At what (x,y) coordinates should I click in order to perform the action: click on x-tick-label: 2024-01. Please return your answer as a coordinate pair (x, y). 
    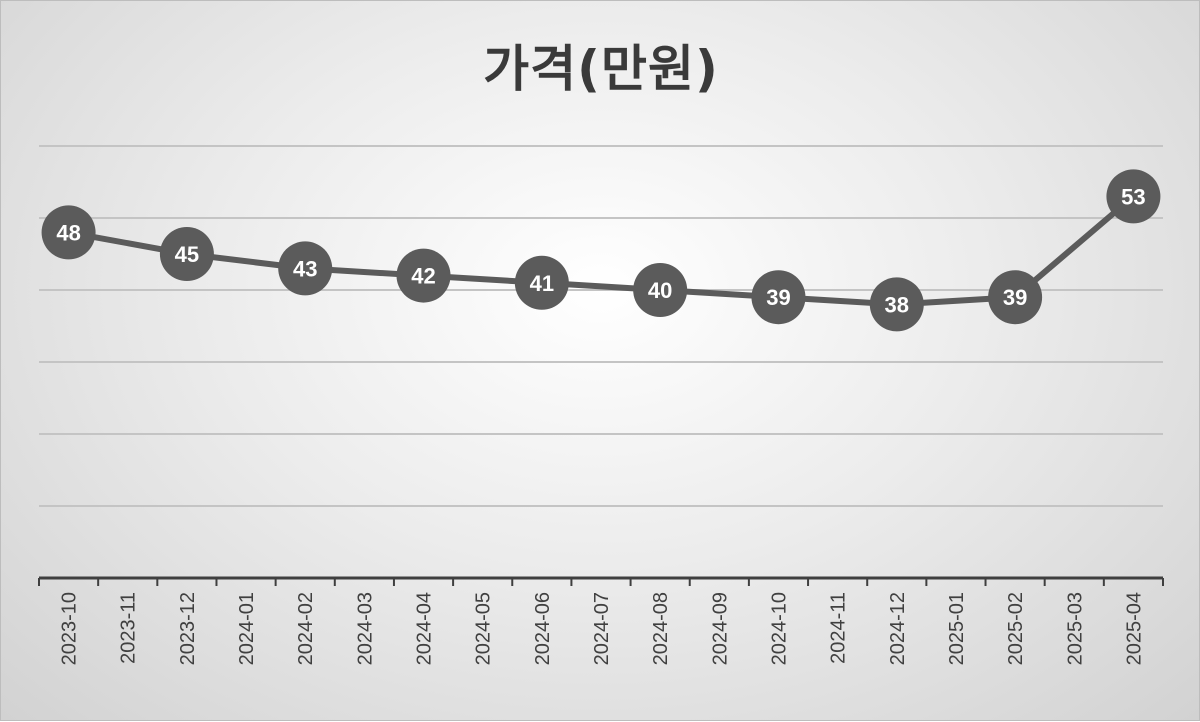
    Looking at the image, I should click on (247, 628).